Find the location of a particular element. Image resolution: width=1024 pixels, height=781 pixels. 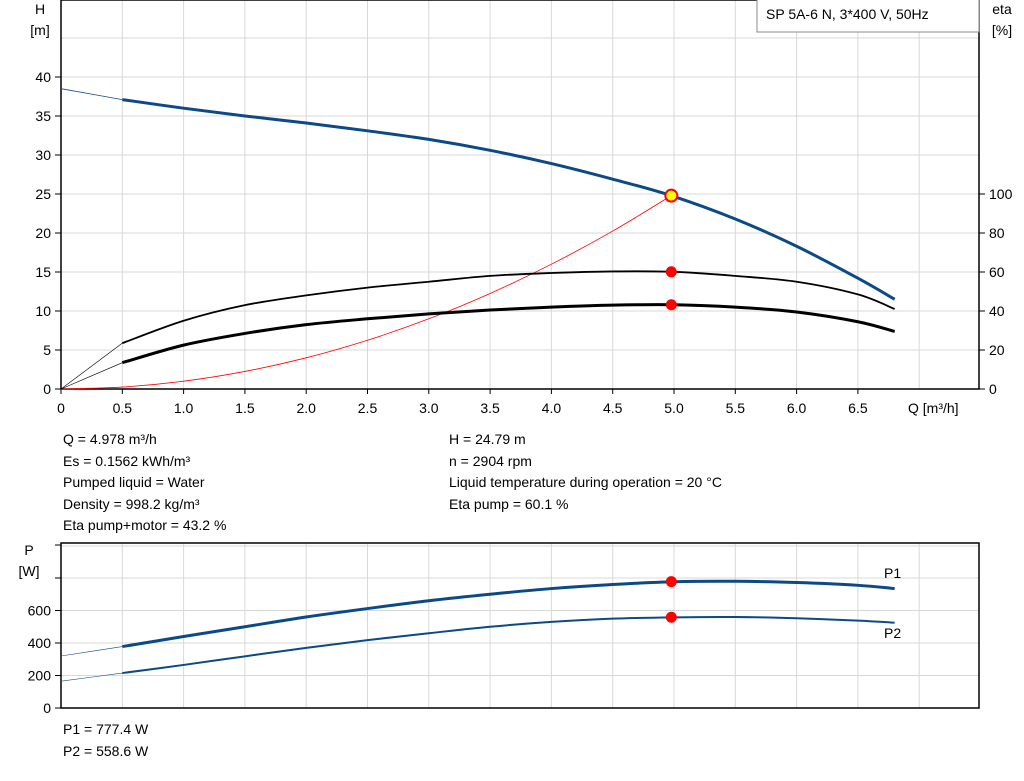

x-tick-label: 6.5 is located at coordinates (858, 408).